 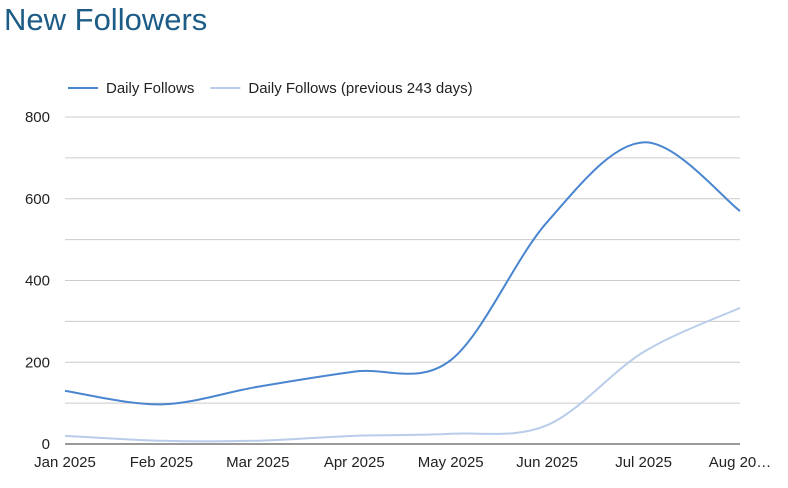 What do you see at coordinates (257, 462) in the screenshot?
I see `x-tick-label: Mar 2025` at bounding box center [257, 462].